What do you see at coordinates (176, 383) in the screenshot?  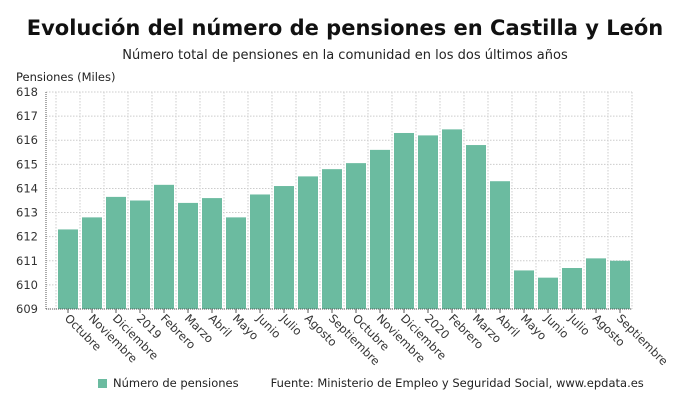 I see `legend-label: Número de pensiones` at bounding box center [176, 383].